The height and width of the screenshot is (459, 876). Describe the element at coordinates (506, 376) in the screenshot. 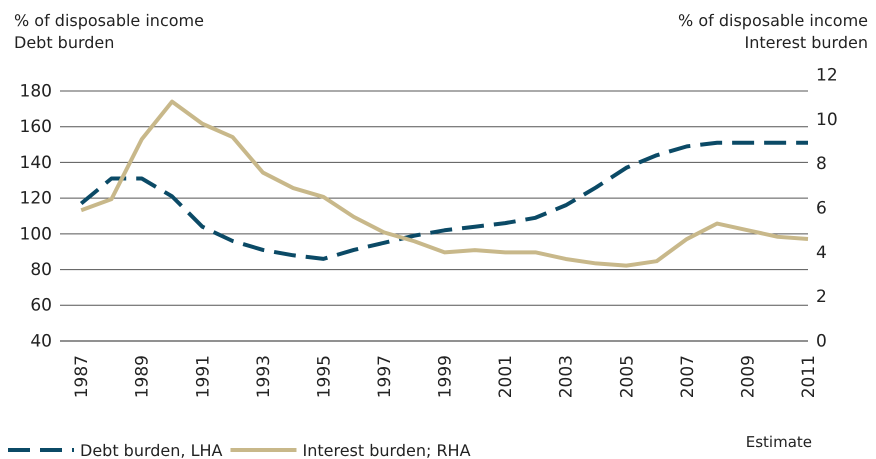

I see `x-tick-label: 2001` at that location.